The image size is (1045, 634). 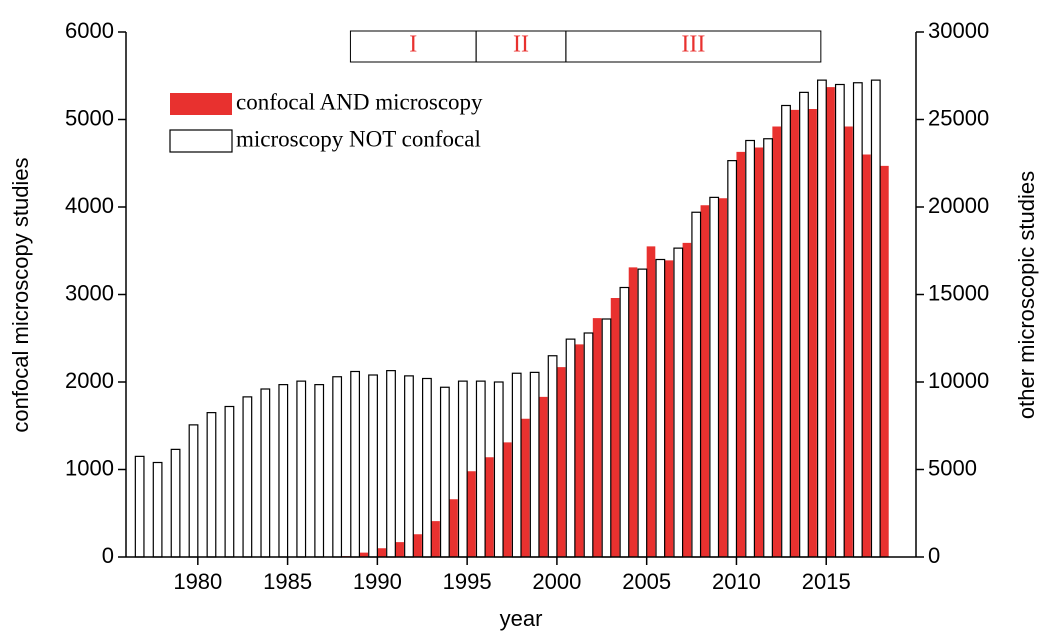 What do you see at coordinates (89, 292) in the screenshot?
I see `y-tick-label: 3000` at bounding box center [89, 292].